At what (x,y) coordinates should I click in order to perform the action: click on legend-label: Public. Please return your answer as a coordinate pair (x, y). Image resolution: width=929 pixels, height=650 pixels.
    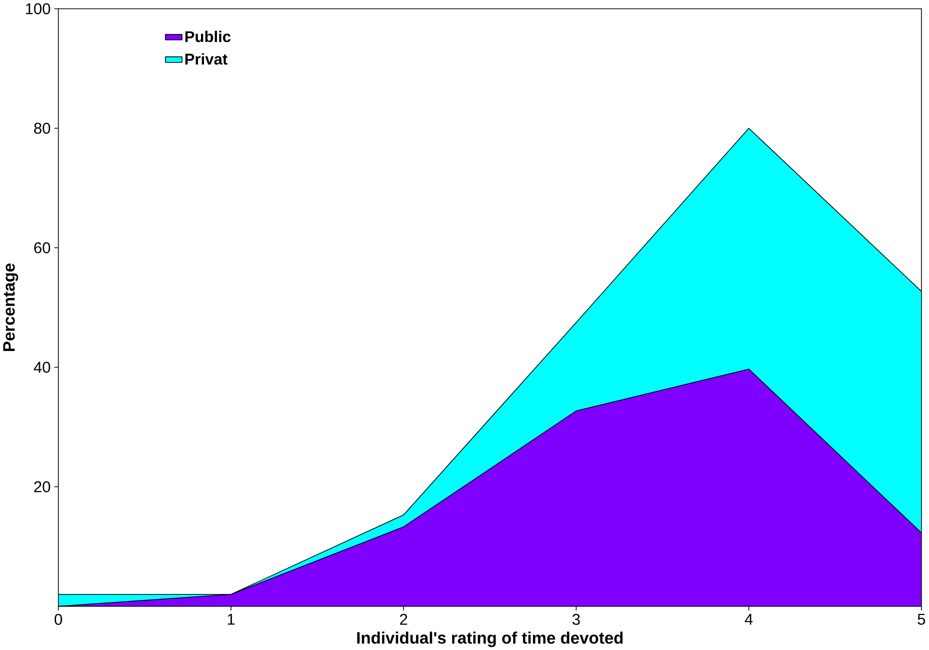
    Looking at the image, I should click on (208, 36).